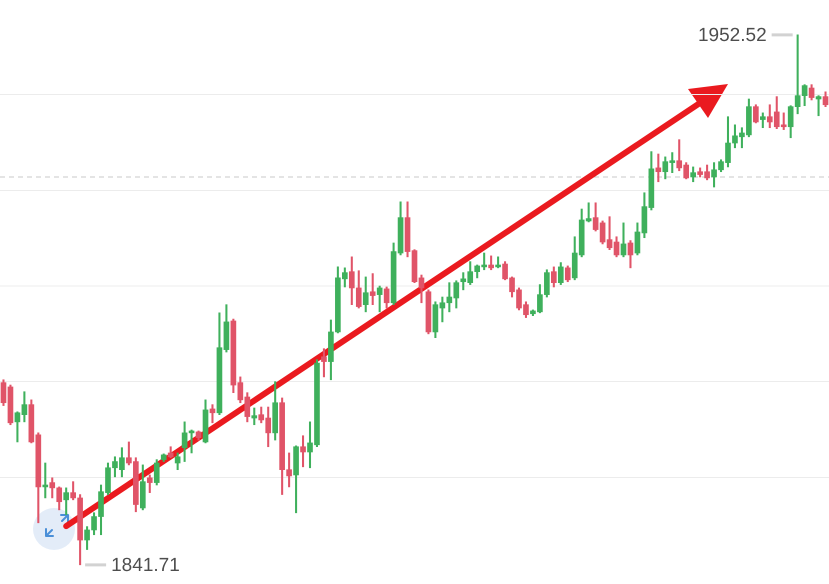  I want to click on annotation: 1841.71, so click(145, 565).